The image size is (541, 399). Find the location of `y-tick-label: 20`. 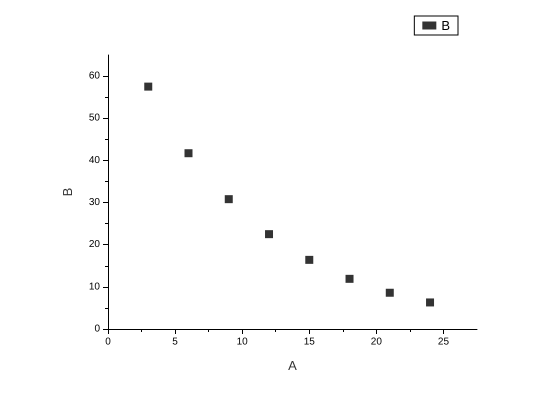

y-tick-label: 20 is located at coordinates (94, 244).